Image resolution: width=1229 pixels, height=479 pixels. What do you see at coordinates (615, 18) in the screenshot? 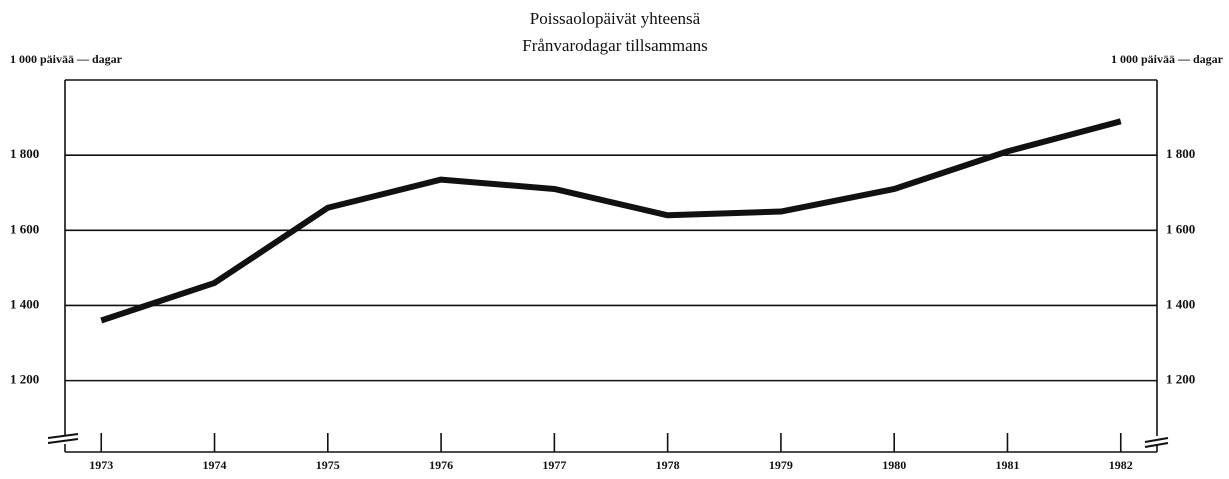
I see `chart-title: Poissaolopäivät yhteensä` at bounding box center [615, 18].